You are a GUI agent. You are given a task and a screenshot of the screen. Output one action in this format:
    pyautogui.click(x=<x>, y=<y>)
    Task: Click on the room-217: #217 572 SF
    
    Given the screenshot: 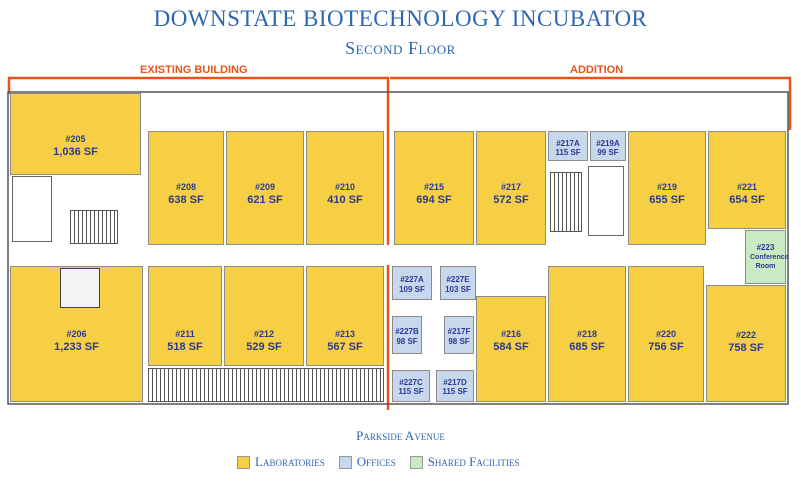 What is the action you would take?
    pyautogui.click(x=511, y=188)
    